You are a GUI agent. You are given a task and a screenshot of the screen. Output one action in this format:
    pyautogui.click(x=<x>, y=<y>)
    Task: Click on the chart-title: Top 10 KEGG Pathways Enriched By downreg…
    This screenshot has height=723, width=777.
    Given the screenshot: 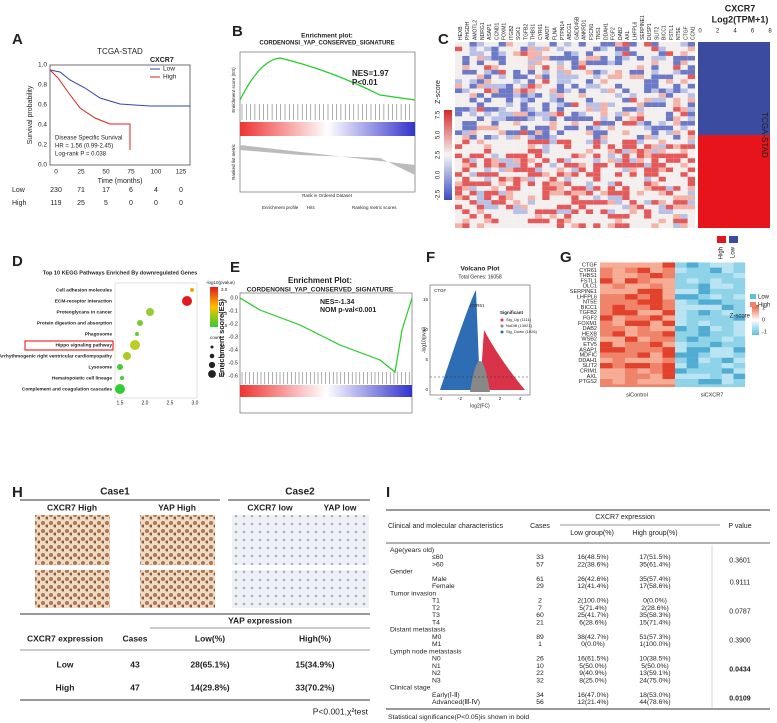 What is the action you would take?
    pyautogui.click(x=120, y=273)
    